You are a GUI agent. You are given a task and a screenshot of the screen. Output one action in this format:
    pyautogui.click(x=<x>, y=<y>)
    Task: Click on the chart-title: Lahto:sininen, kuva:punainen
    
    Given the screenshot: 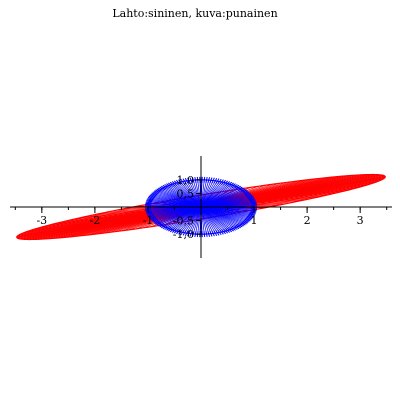 What is the action you would take?
    pyautogui.click(x=194, y=13)
    